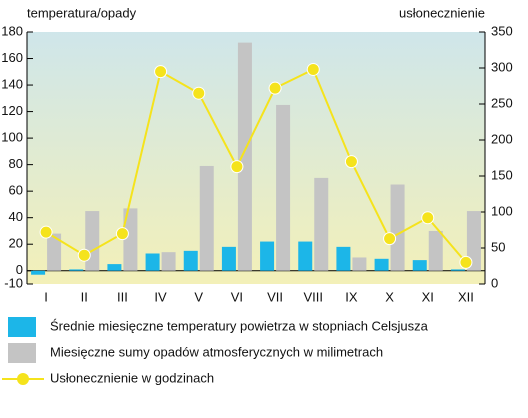 This screenshot has height=418, width=528. I want to click on x-tick-label: IX, so click(351, 296).